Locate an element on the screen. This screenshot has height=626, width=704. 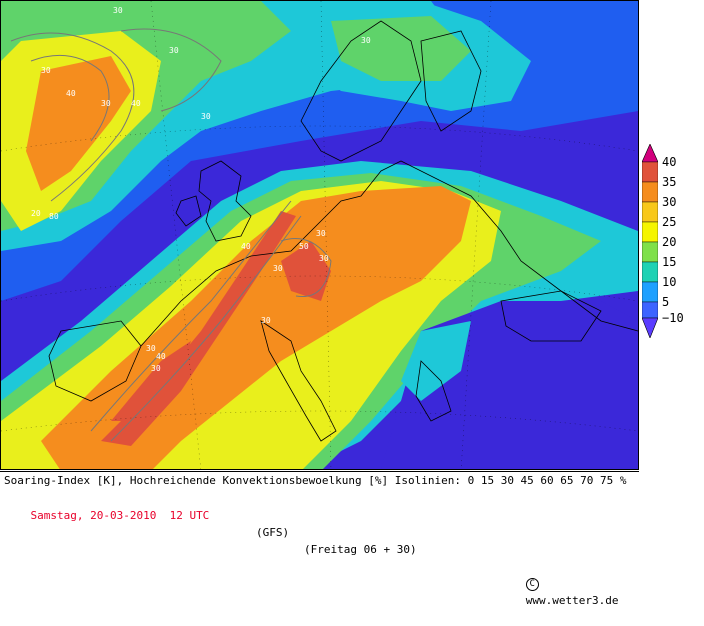
isoline-label: 50 is located at coordinates (304, 246).